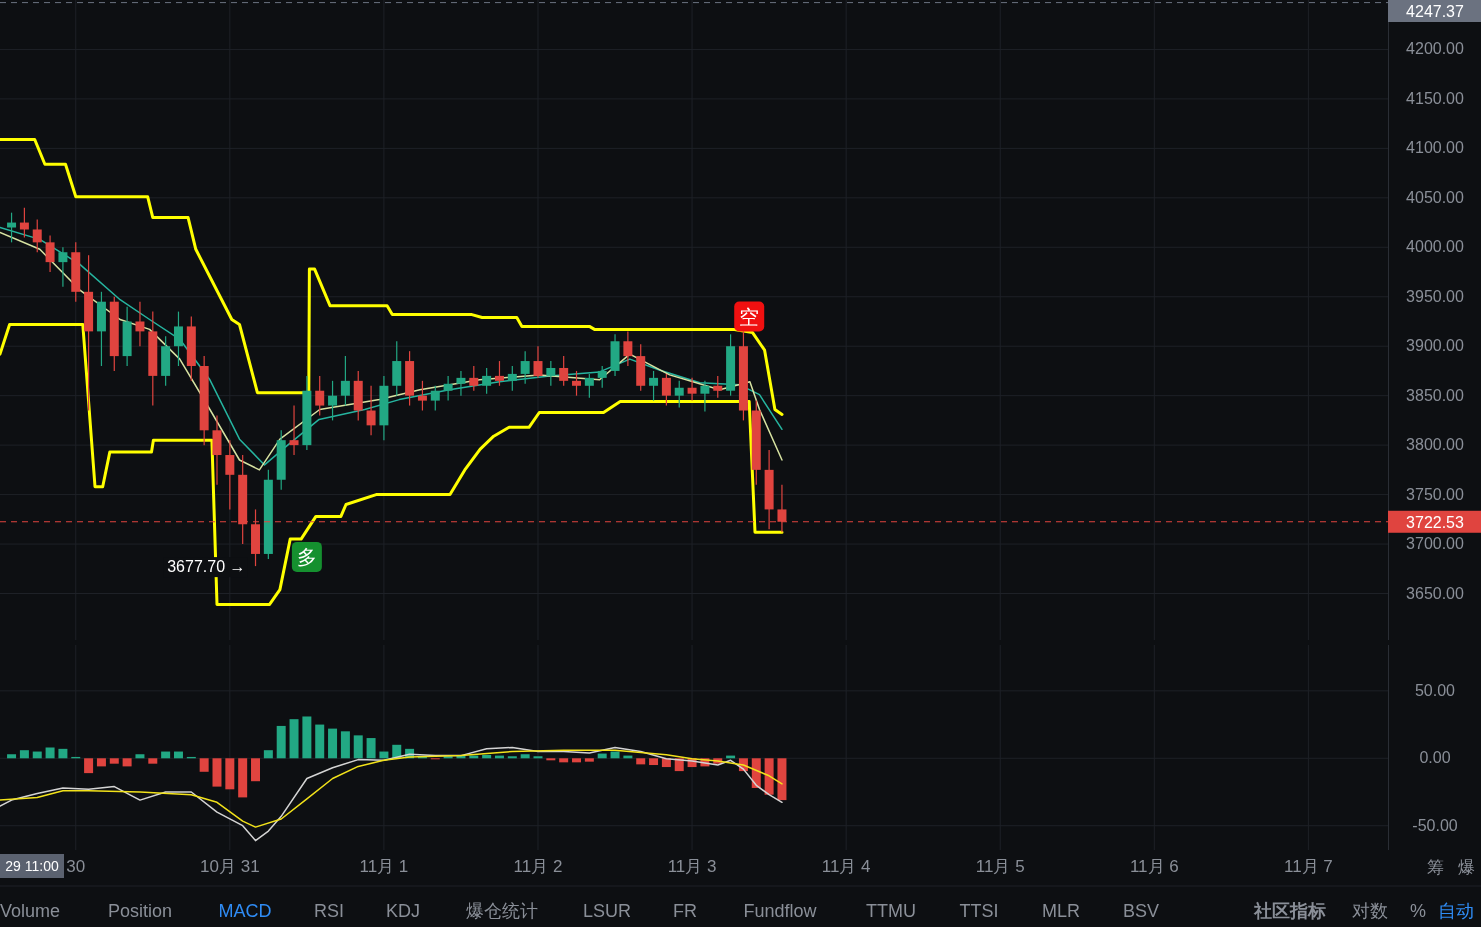  Describe the element at coordinates (1435, 522) in the screenshot. I see `ref-line-label: 3722.53` at that location.